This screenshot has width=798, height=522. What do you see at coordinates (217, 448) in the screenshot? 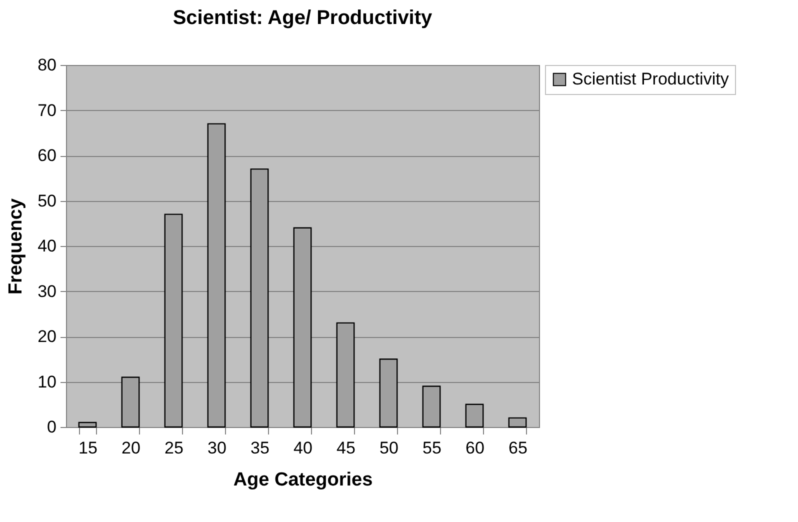
I see `x-tick-label: 30` at bounding box center [217, 448].